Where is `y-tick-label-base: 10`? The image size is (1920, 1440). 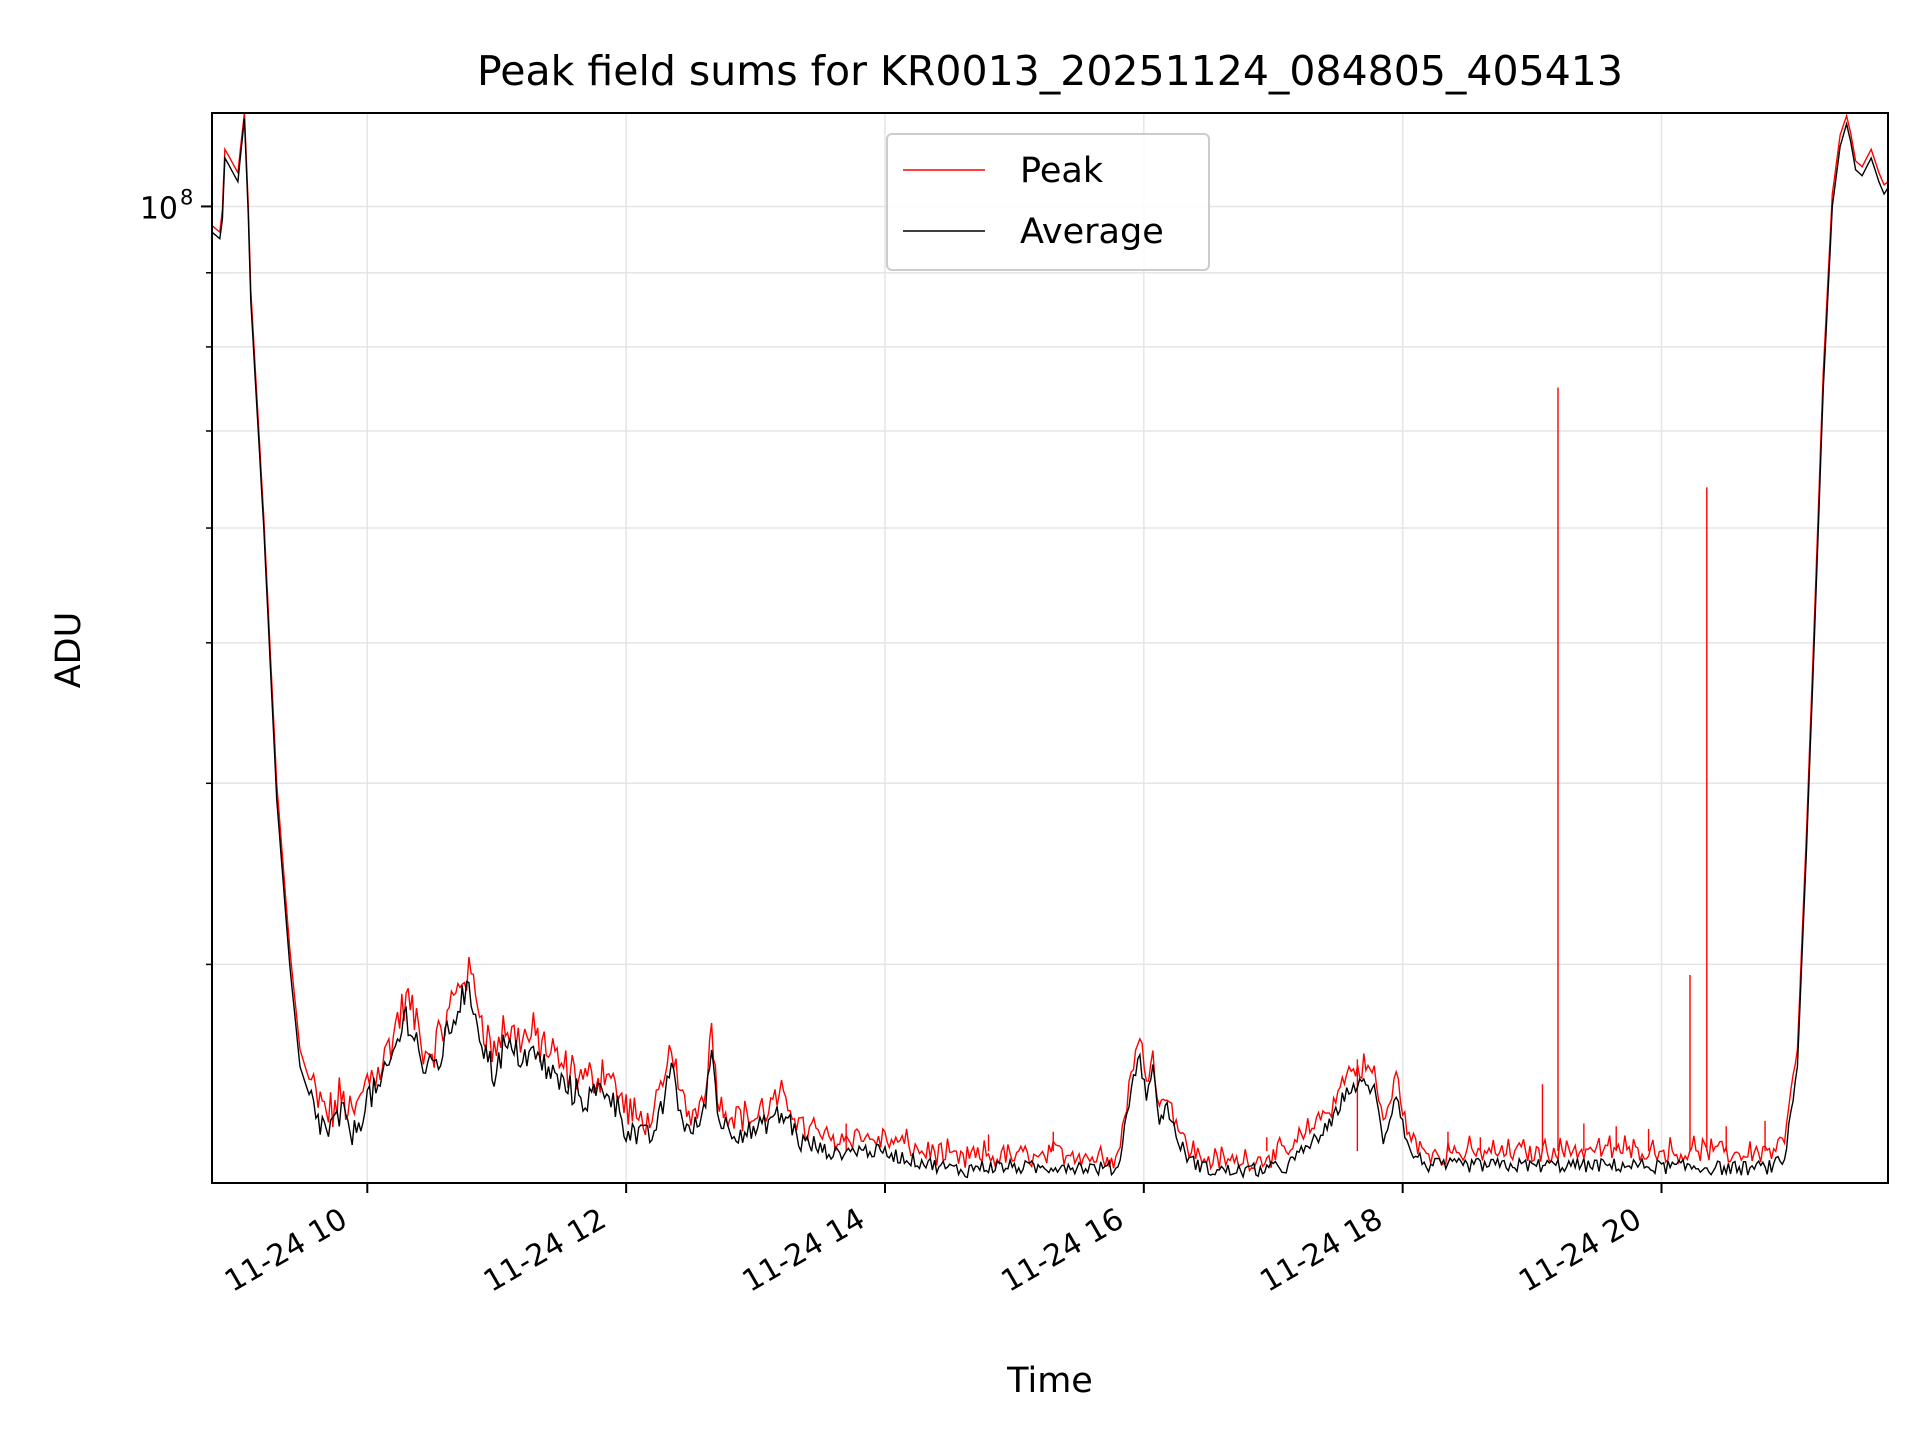
y-tick-label-base: 10 is located at coordinates (159, 208).